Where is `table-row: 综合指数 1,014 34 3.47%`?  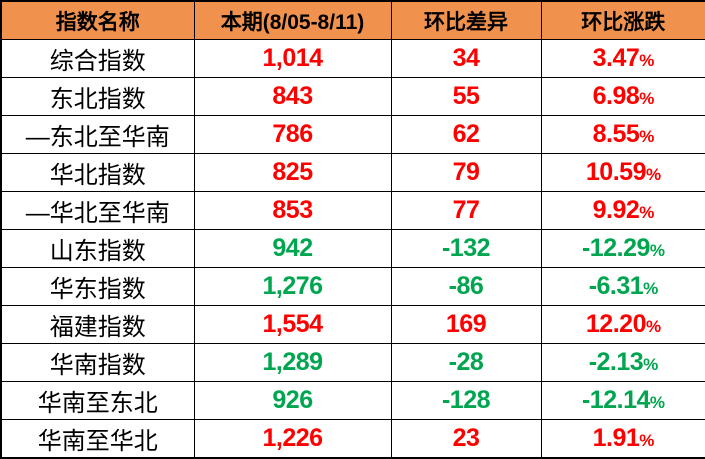
table-row: 综合指数 1,014 34 3.47% is located at coordinates (352, 58).